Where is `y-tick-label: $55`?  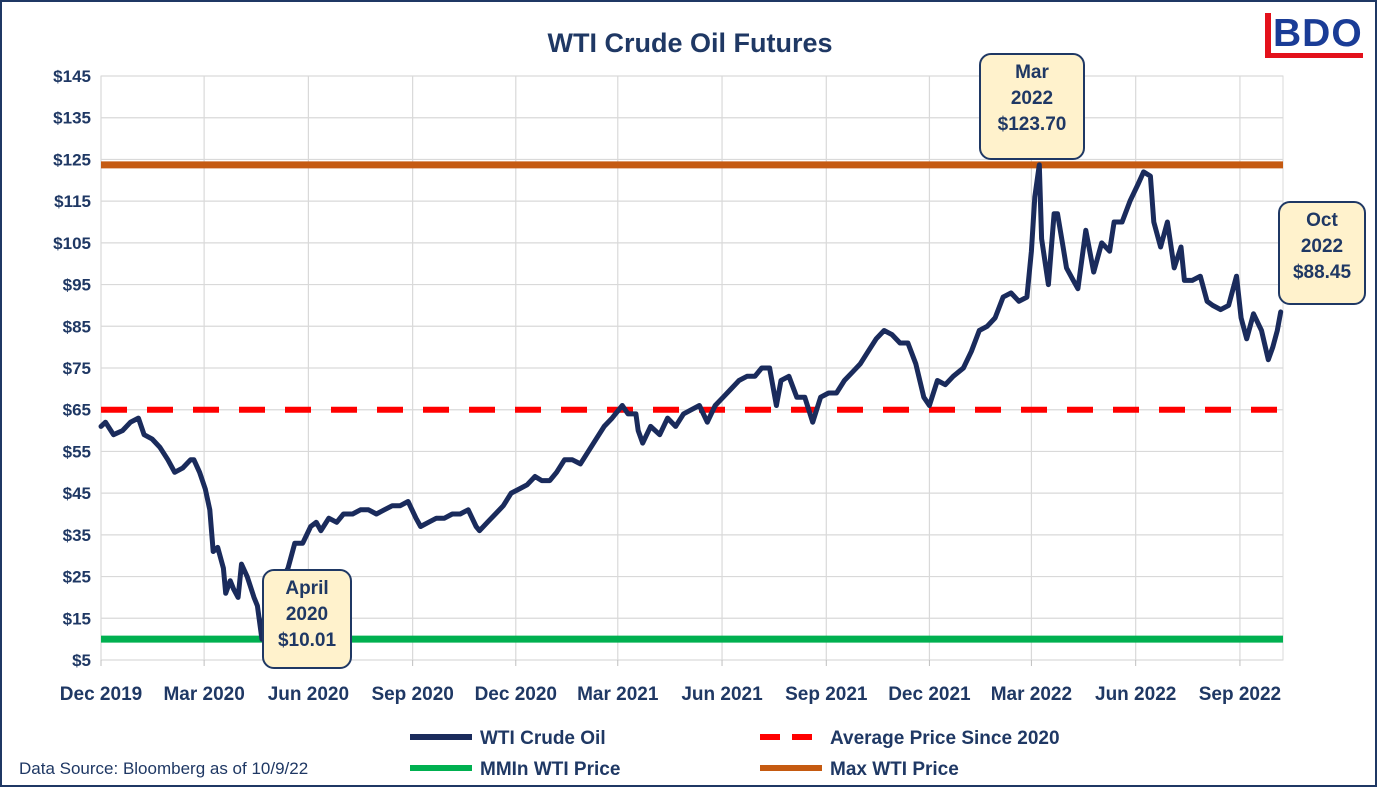 y-tick-label: $55 is located at coordinates (77, 451).